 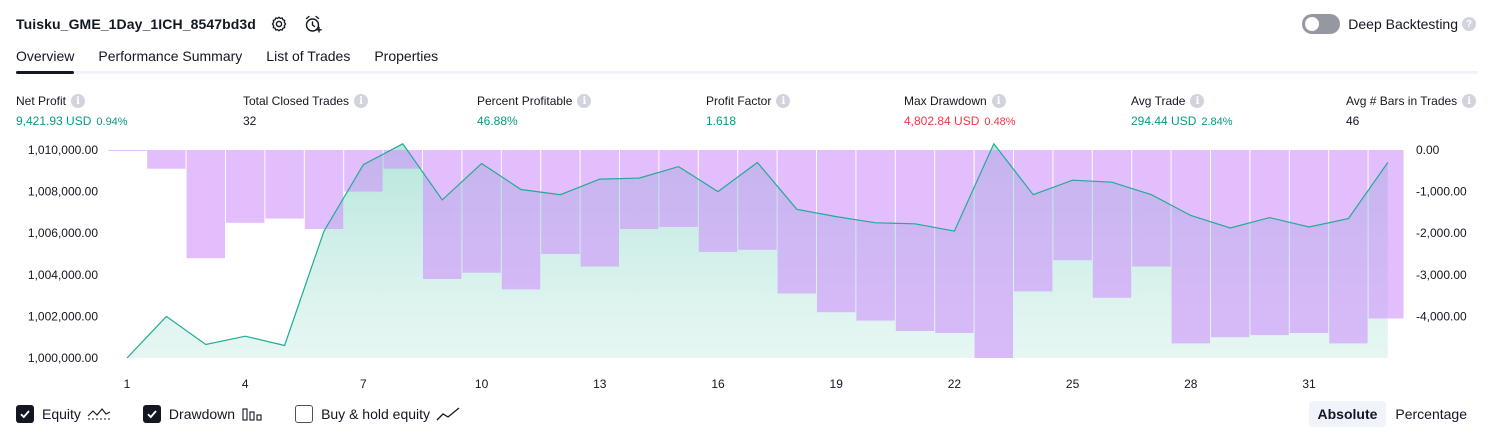 What do you see at coordinates (41, 101) in the screenshot?
I see `metric-label: Net Profit` at bounding box center [41, 101].